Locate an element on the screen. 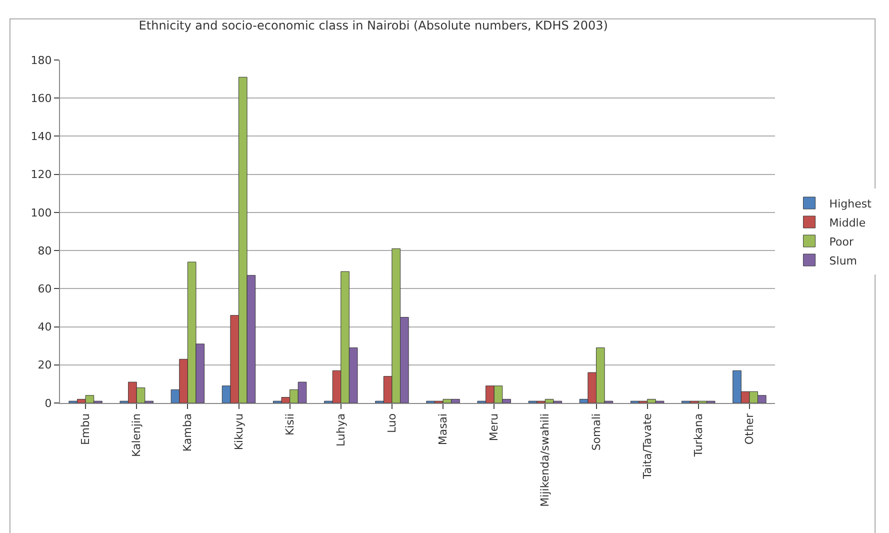  y-tick-label: 0 is located at coordinates (48, 403).